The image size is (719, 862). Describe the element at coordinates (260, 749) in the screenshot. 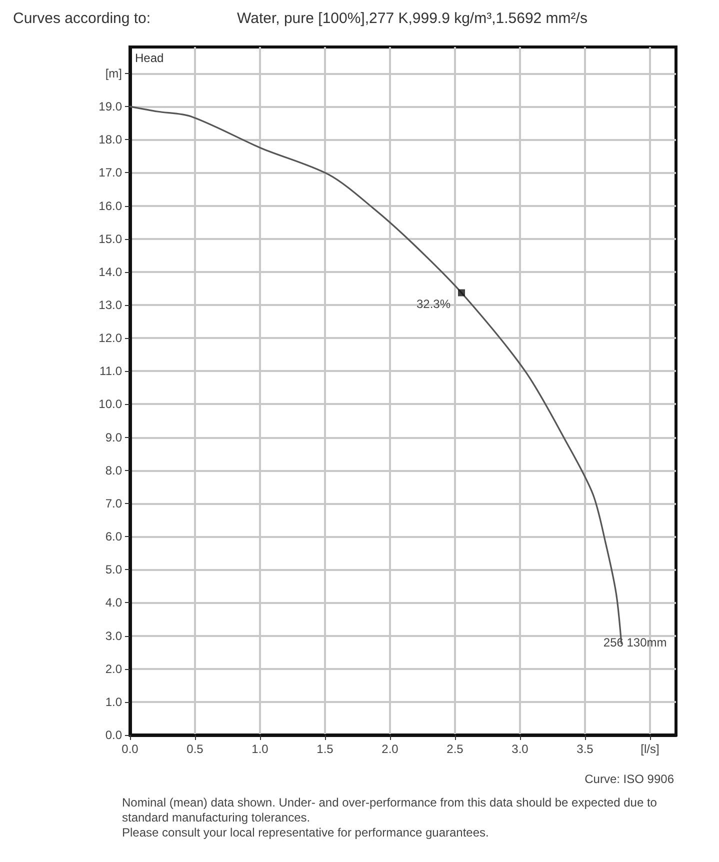

I see `x-tick-label: 1.0` at that location.